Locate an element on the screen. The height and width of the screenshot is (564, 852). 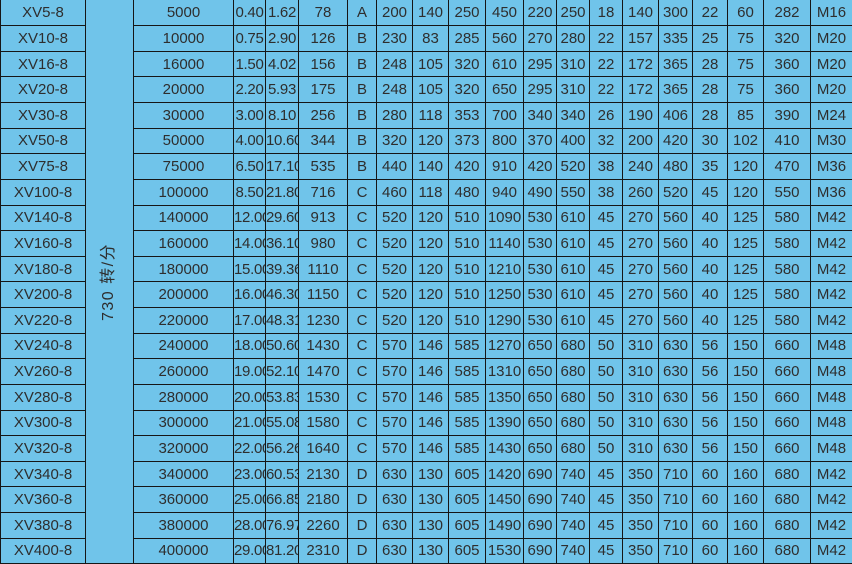
model-cell: XV380-8 is located at coordinates (43, 525).